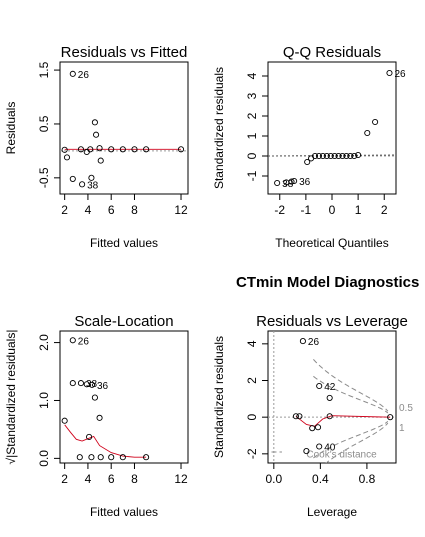  What do you see at coordinates (252, 380) in the screenshot?
I see `y-tick-label: 2` at bounding box center [252, 380].